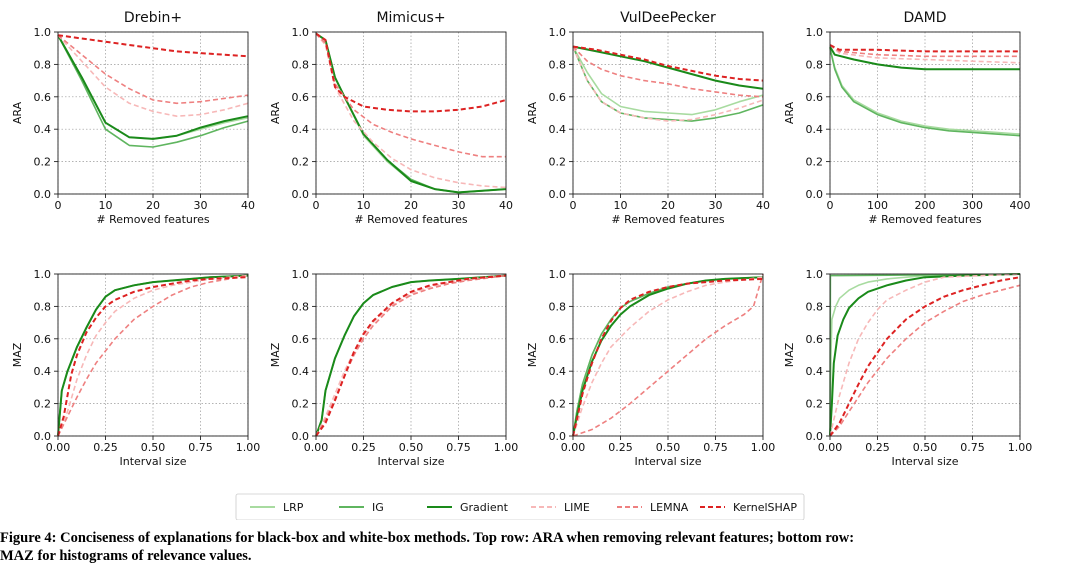 Image resolution: width=1080 pixels, height=586 pixels. What do you see at coordinates (484, 507) in the screenshot?
I see `legend-label-gradient: Gradient` at bounding box center [484, 507].